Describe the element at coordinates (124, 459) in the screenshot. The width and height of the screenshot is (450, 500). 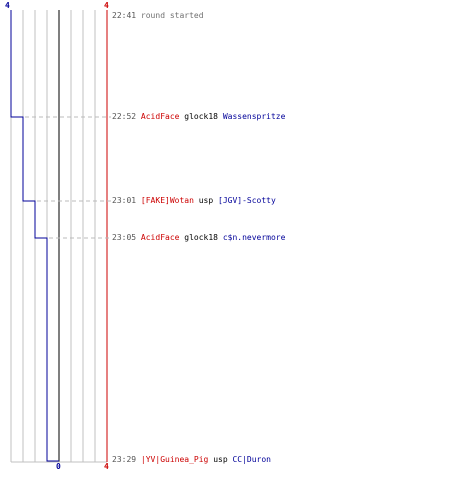
I see `event-time: 23:29` at that location.